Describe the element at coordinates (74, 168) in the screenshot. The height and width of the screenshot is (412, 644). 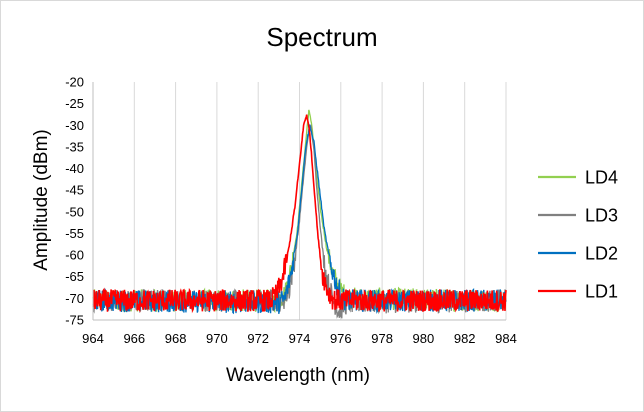
I see `y-tick-label: -40` at that location.